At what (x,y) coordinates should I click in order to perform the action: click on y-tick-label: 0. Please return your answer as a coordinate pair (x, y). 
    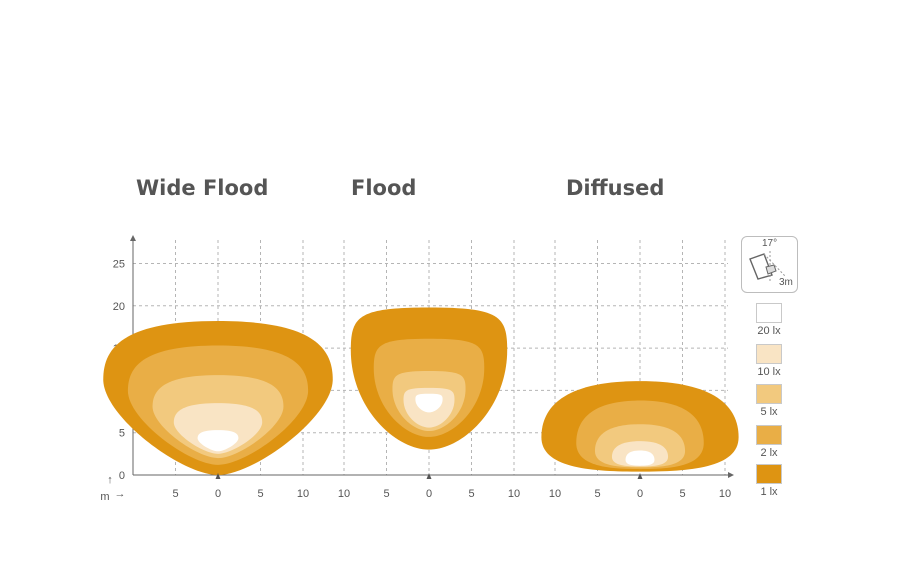
    Looking at the image, I should click on (122, 476).